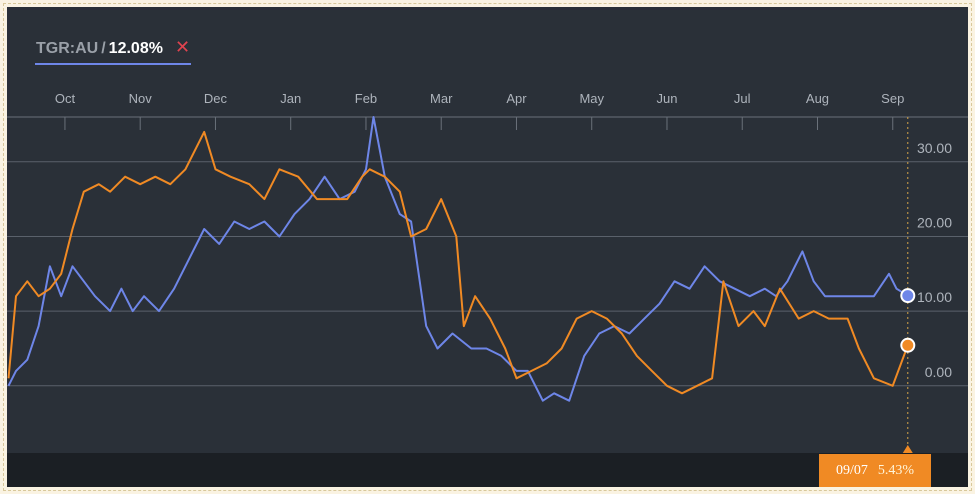 The image size is (975, 494). What do you see at coordinates (67, 48) in the screenshot?
I see `legend-symbol: TGR:AU` at bounding box center [67, 48].